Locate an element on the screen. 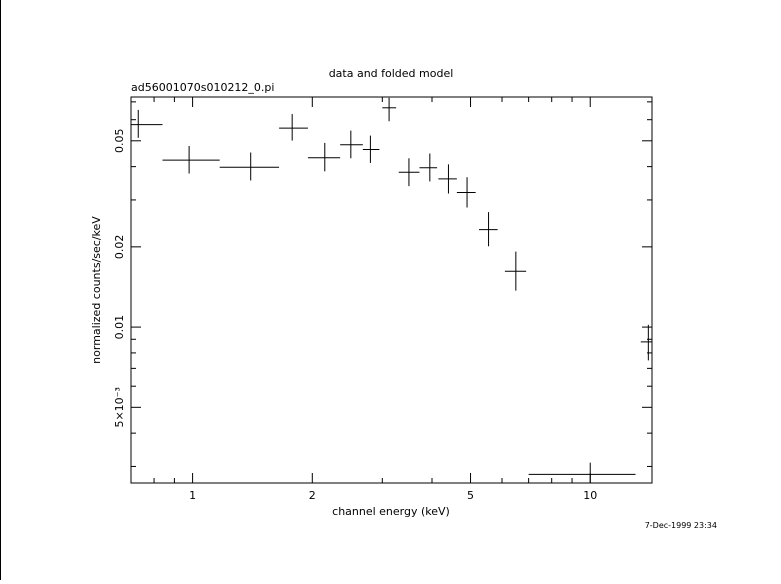 This screenshot has height=584, width=781. window-left-edge is located at coordinates (0, 290).